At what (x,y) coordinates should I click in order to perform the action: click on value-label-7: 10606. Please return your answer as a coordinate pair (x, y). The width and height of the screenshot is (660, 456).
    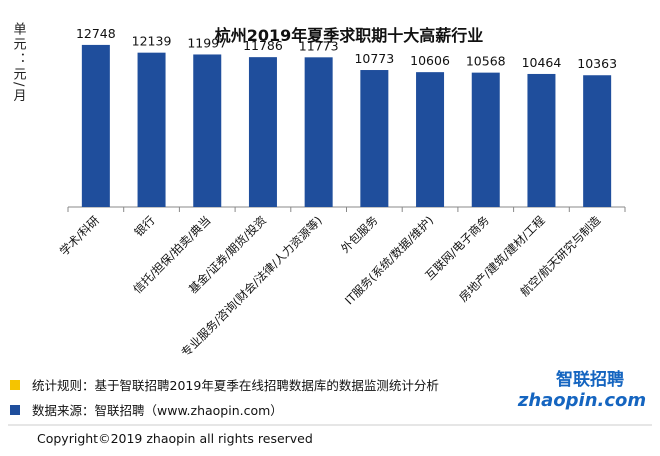
    Looking at the image, I should click on (430, 60).